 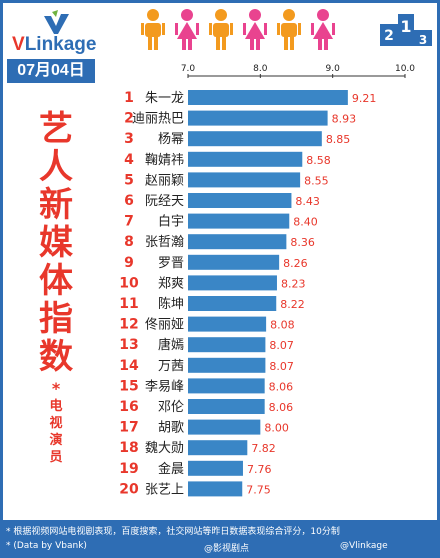 What do you see at coordinates (56, 281) in the screenshot?
I see `side-title-char: 体` at bounding box center [56, 281].